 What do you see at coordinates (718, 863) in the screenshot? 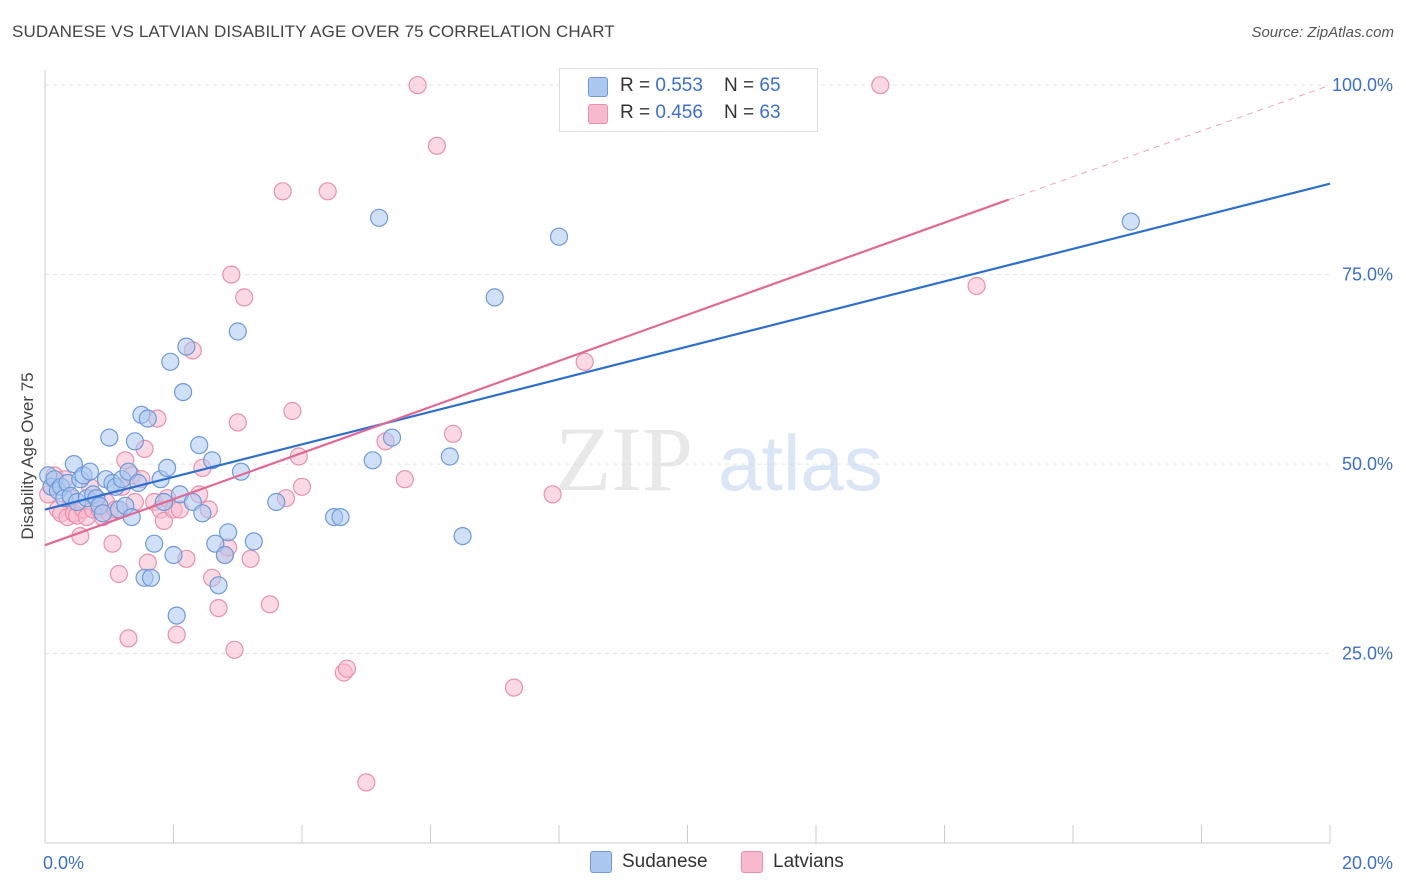
I see `x-tick-labels: 0.0% 20.0%` at bounding box center [718, 863].